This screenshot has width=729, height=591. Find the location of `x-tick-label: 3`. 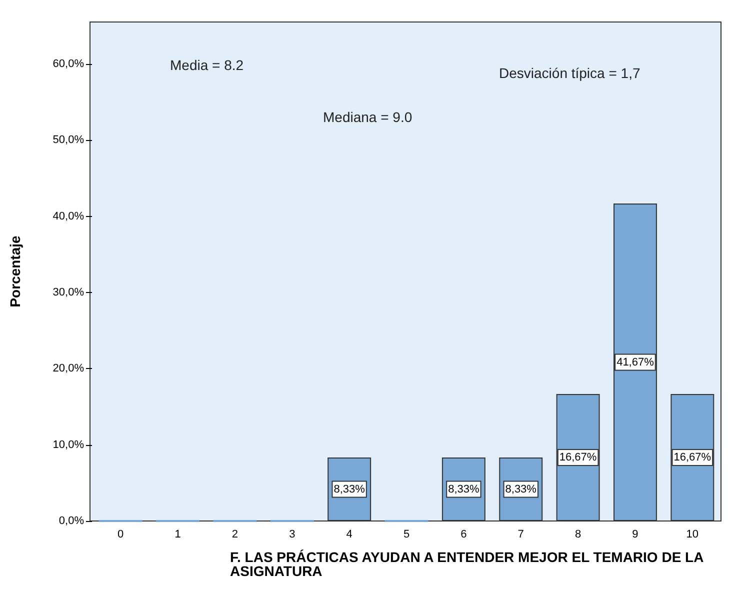

x-tick-label: 3 is located at coordinates (292, 534).